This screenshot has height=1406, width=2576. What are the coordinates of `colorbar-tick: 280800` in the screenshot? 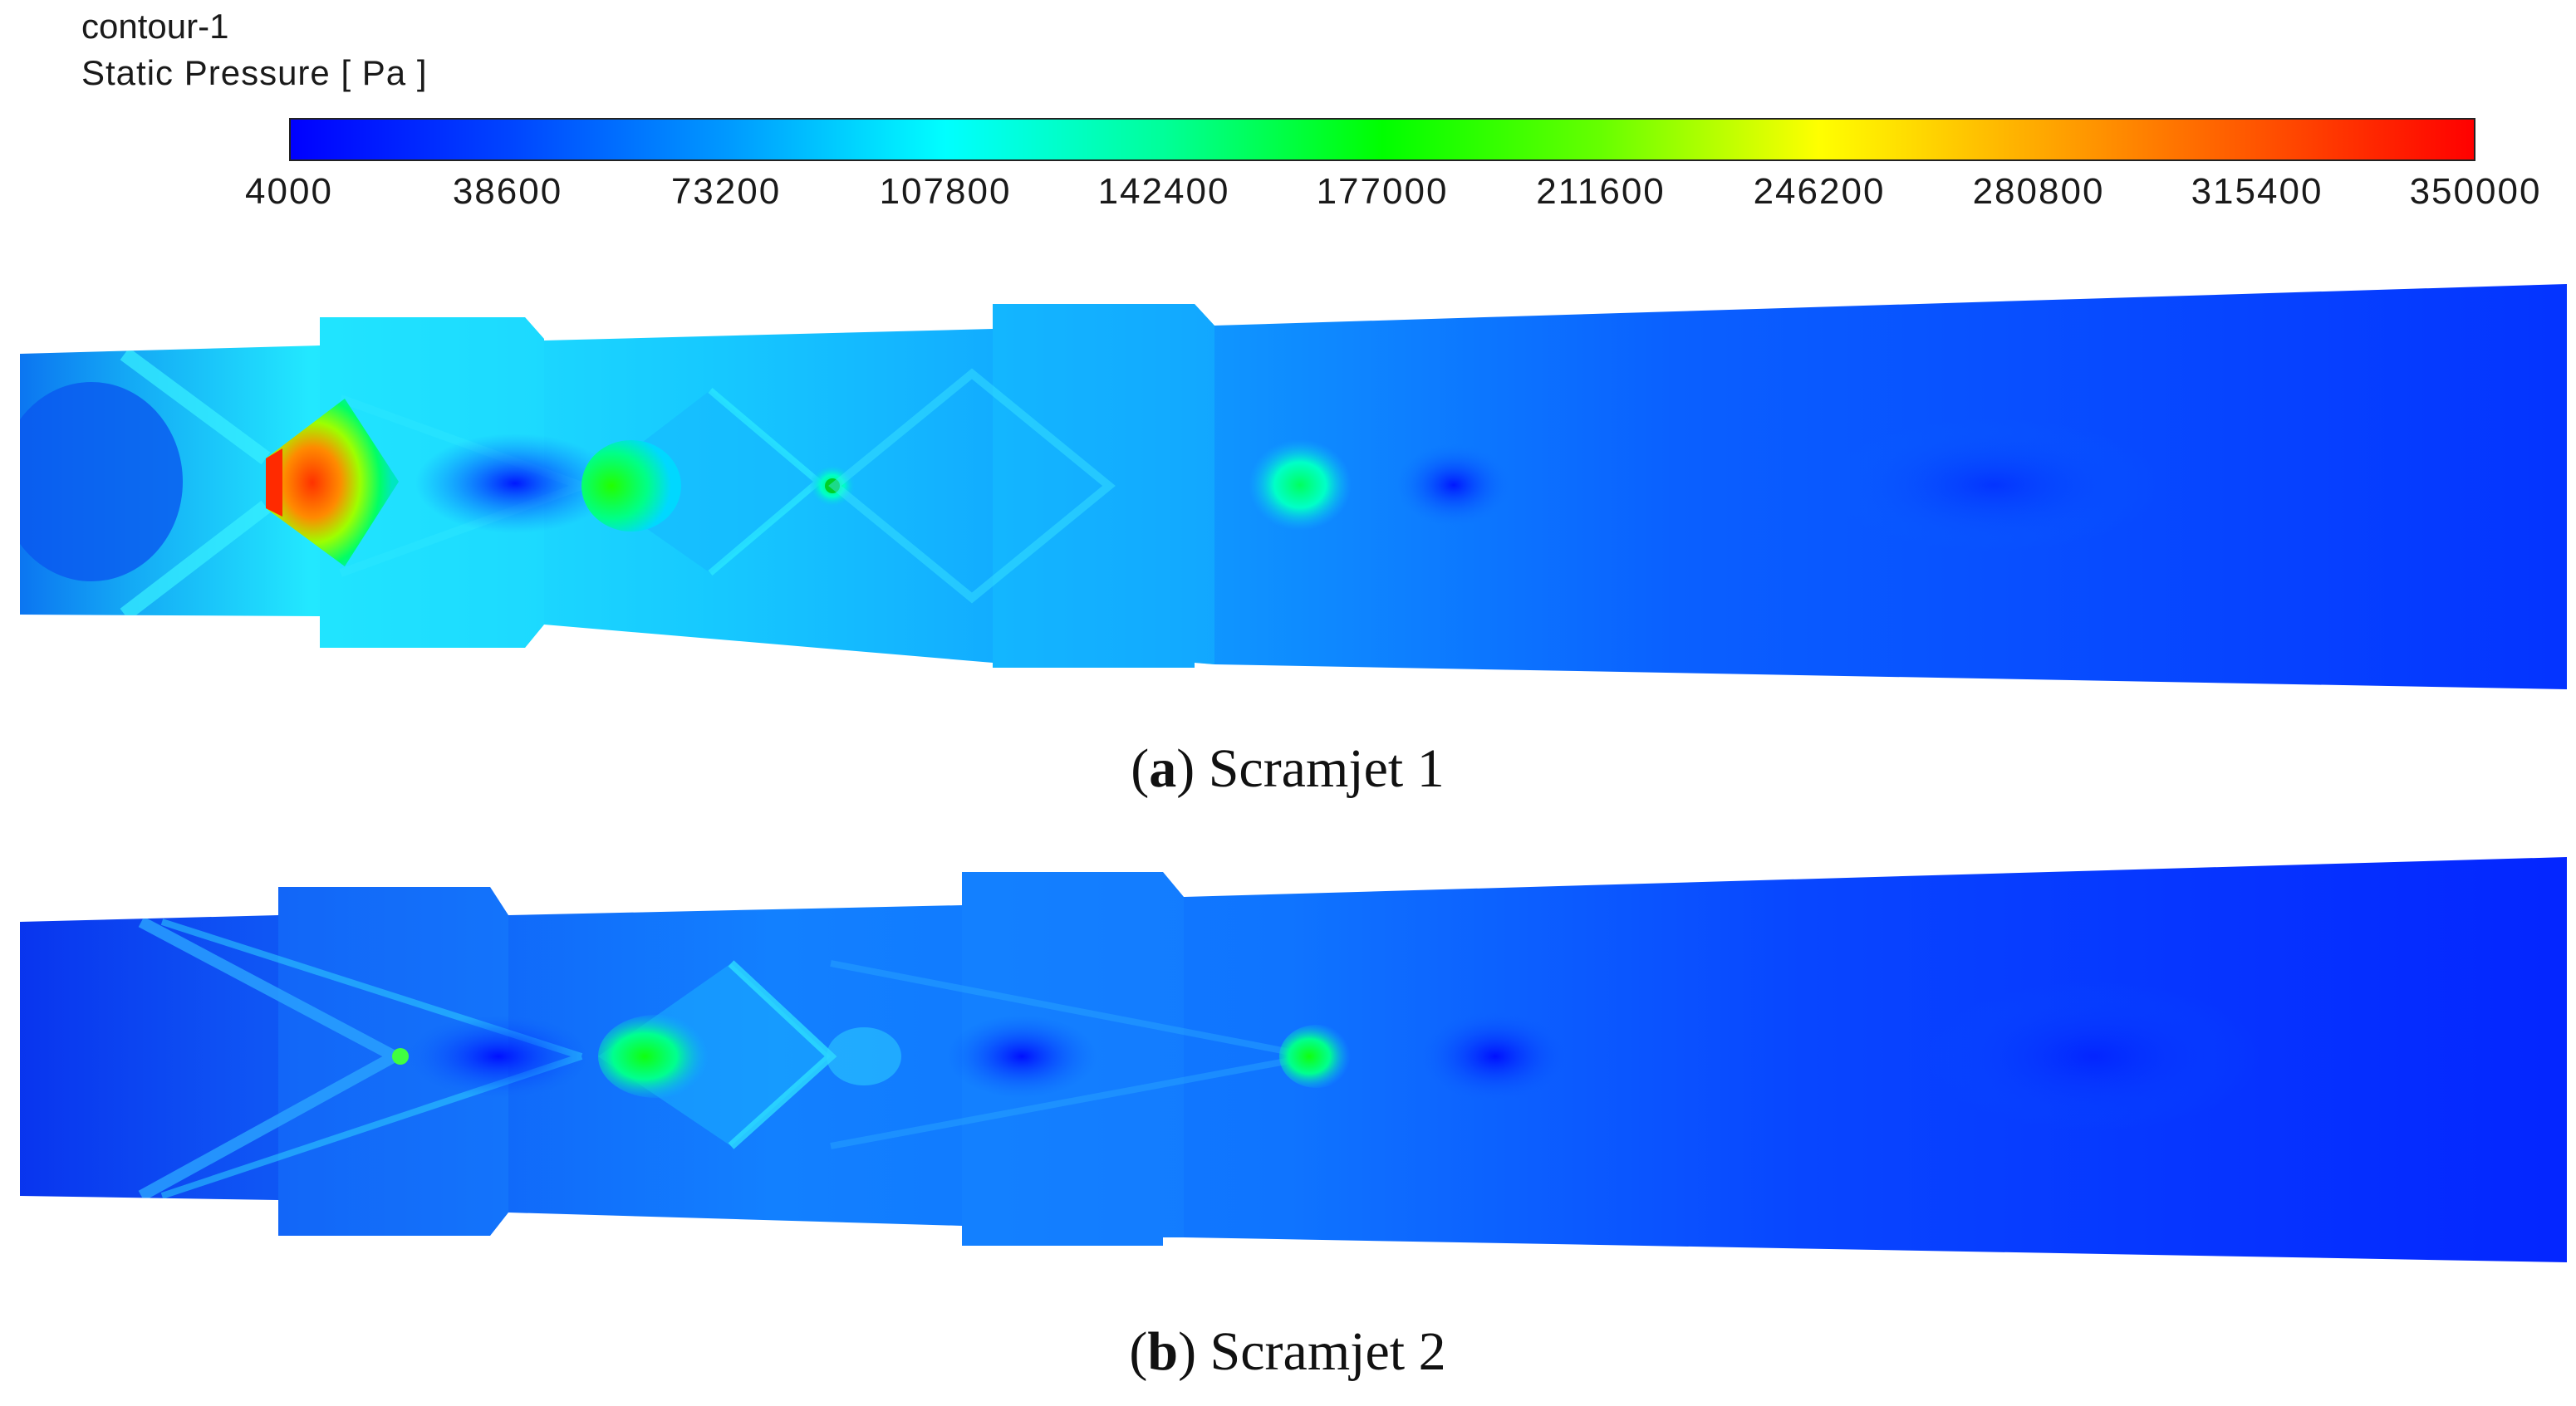 It's located at (2038, 192).